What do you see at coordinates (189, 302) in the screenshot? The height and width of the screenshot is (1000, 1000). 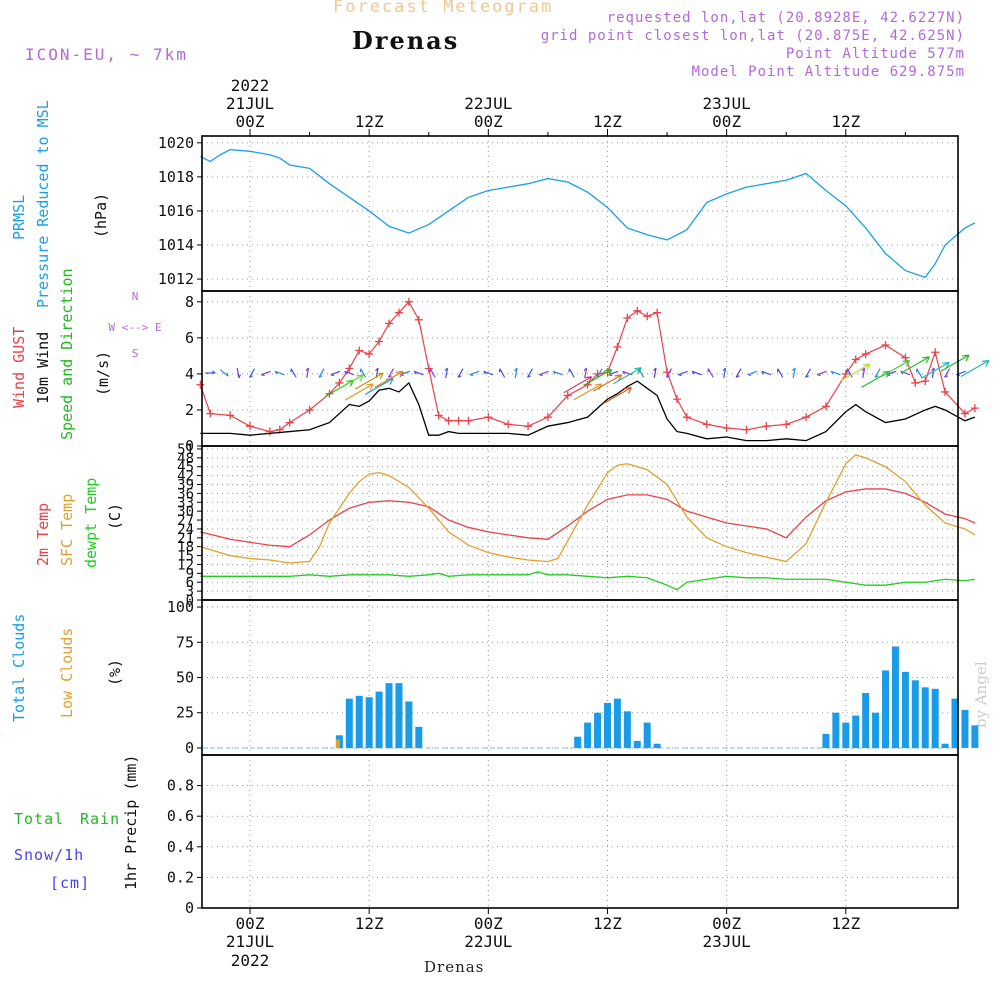 I see `y-tick-label: 8` at bounding box center [189, 302].